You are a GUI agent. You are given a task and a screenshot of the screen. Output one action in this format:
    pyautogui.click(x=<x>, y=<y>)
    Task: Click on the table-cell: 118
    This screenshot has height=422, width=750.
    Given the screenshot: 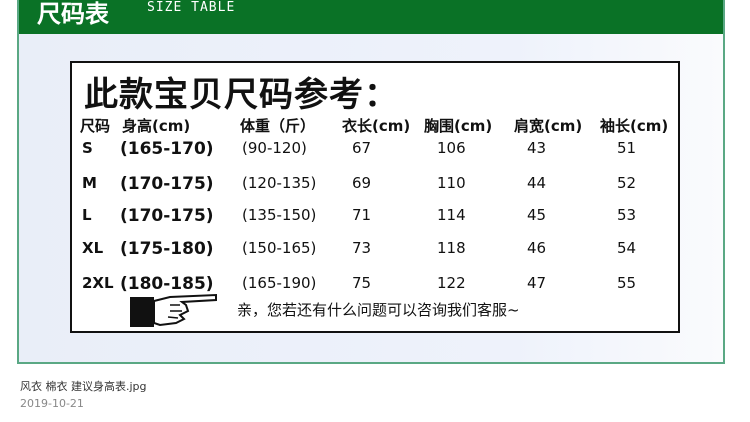 What is the action you would take?
    pyautogui.click(x=451, y=248)
    